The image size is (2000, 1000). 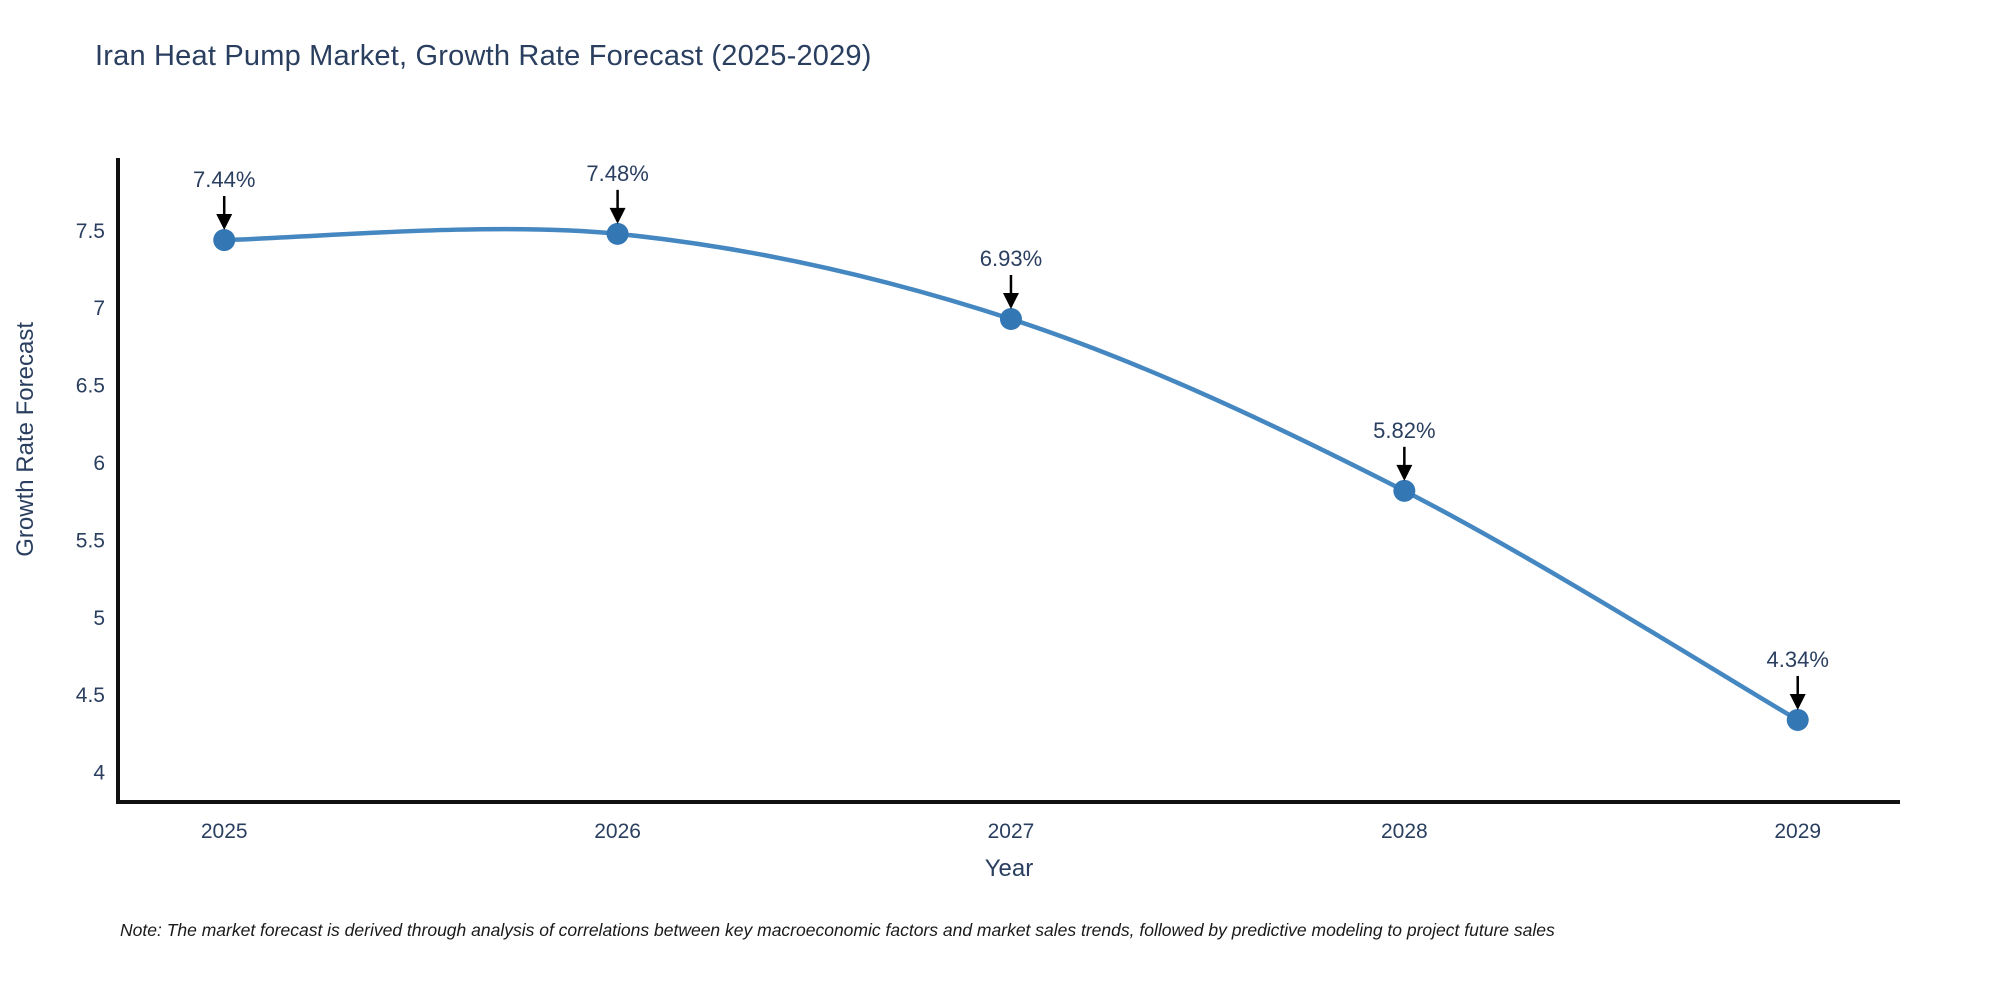 I want to click on data-point-2026, so click(x=617, y=233).